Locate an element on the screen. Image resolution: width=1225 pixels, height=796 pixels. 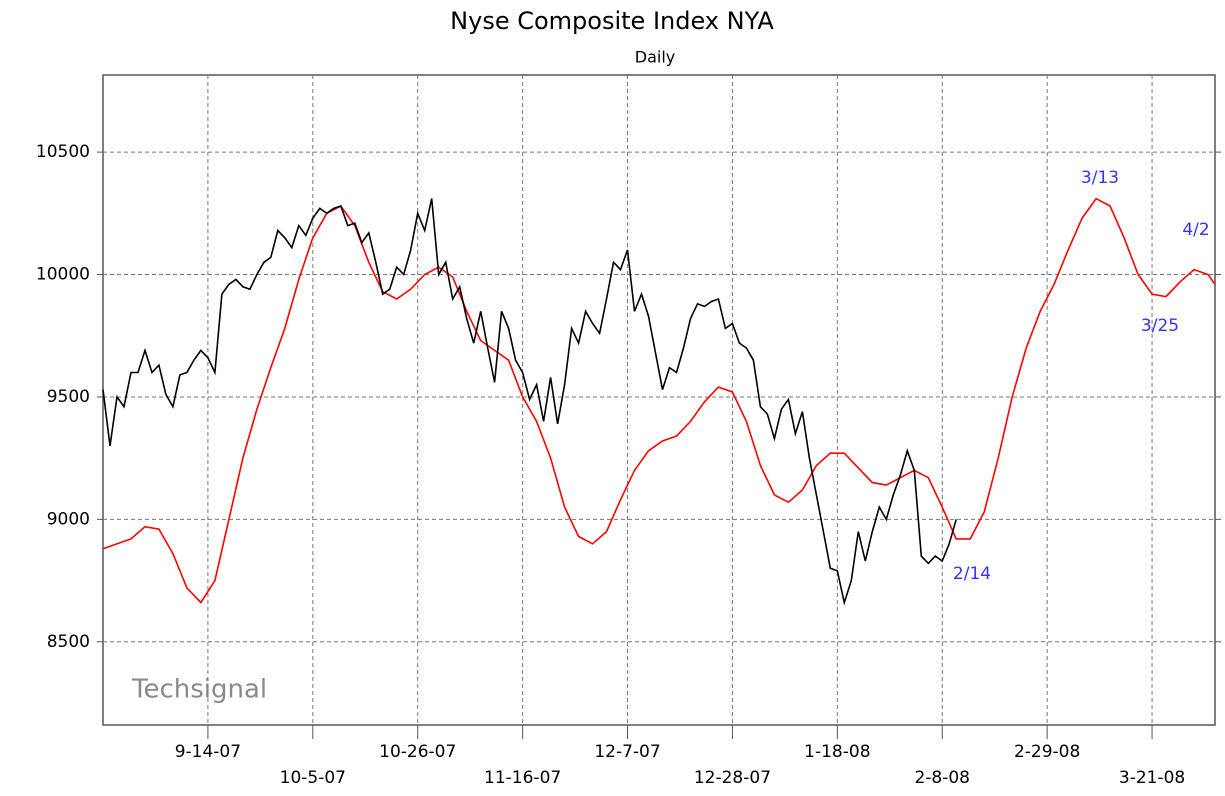
x-tick-label: 12-7-07 is located at coordinates (627, 752).